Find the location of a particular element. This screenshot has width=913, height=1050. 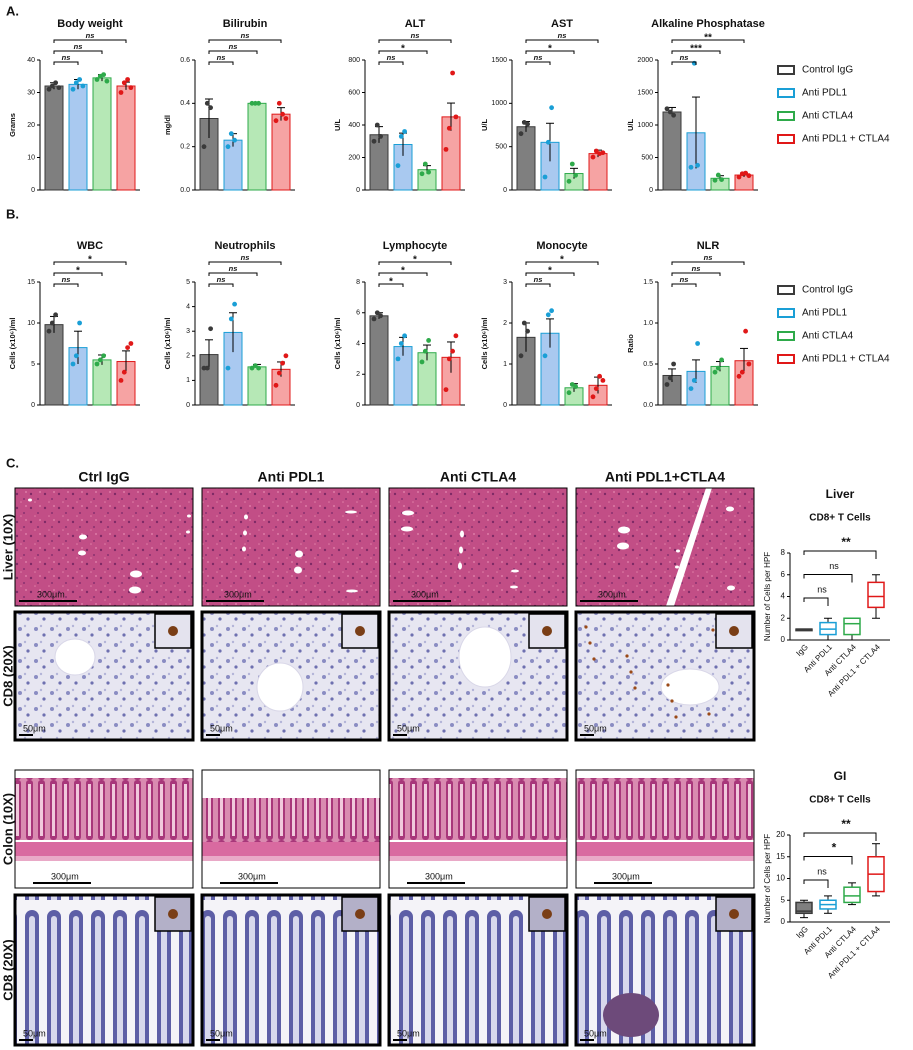

y-tick-label: 30 is located at coordinates (31, 92).